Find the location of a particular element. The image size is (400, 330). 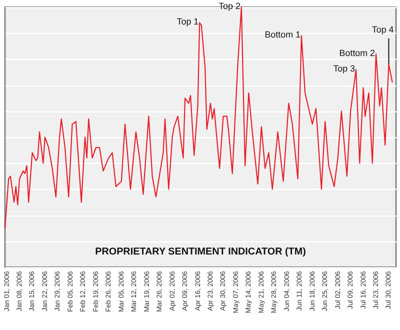

annotation: Top 2 is located at coordinates (229, 6).